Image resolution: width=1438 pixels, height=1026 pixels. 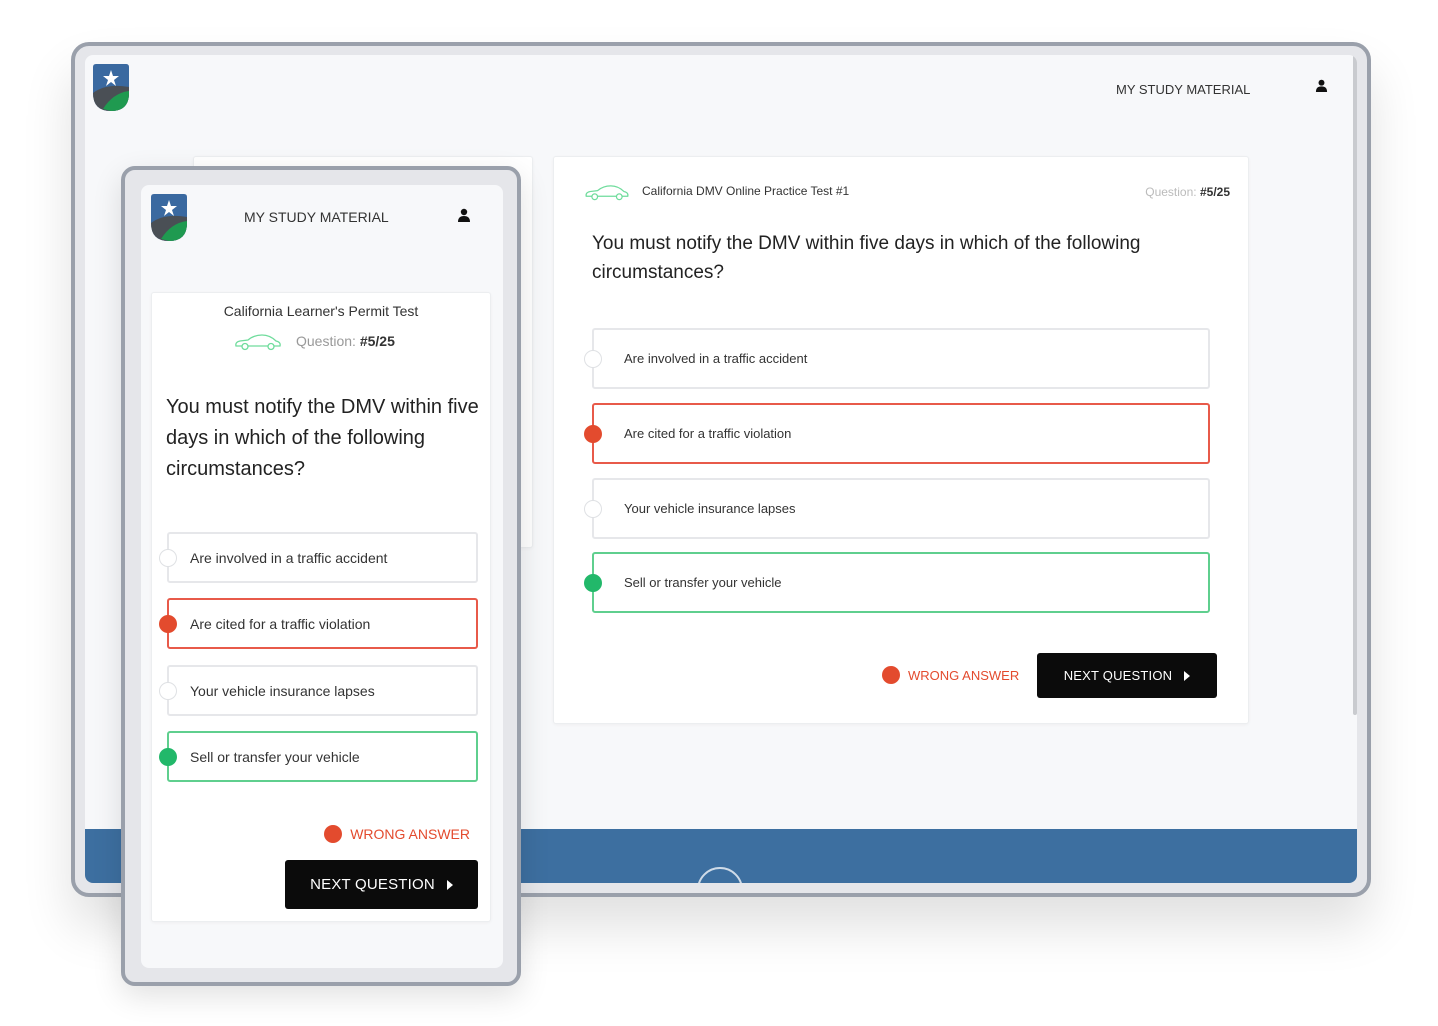 I want to click on test-title: California Learner's Permit Test, so click(x=321, y=311).